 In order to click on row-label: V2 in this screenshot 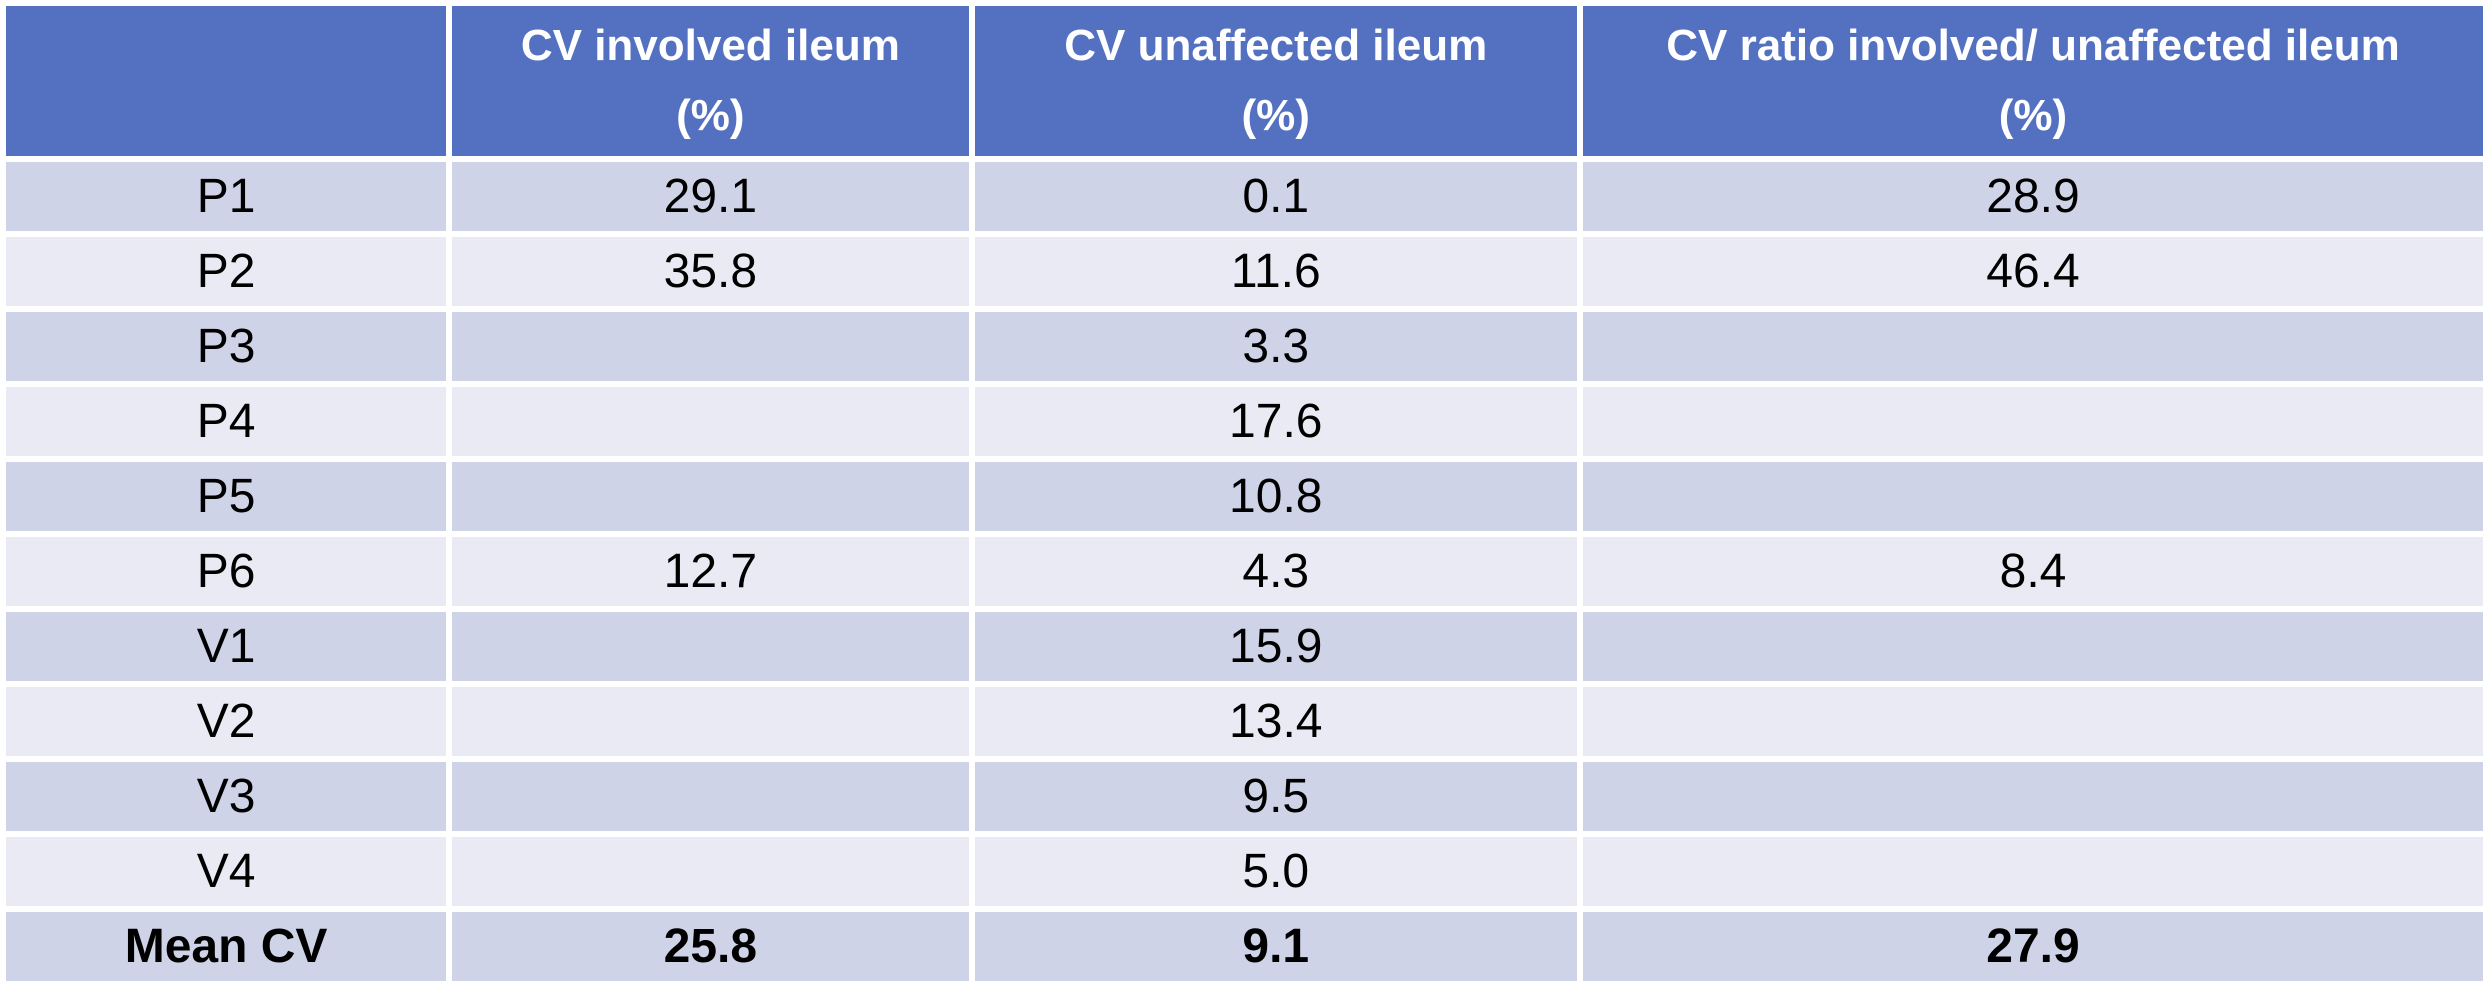, I will do `click(226, 721)`.